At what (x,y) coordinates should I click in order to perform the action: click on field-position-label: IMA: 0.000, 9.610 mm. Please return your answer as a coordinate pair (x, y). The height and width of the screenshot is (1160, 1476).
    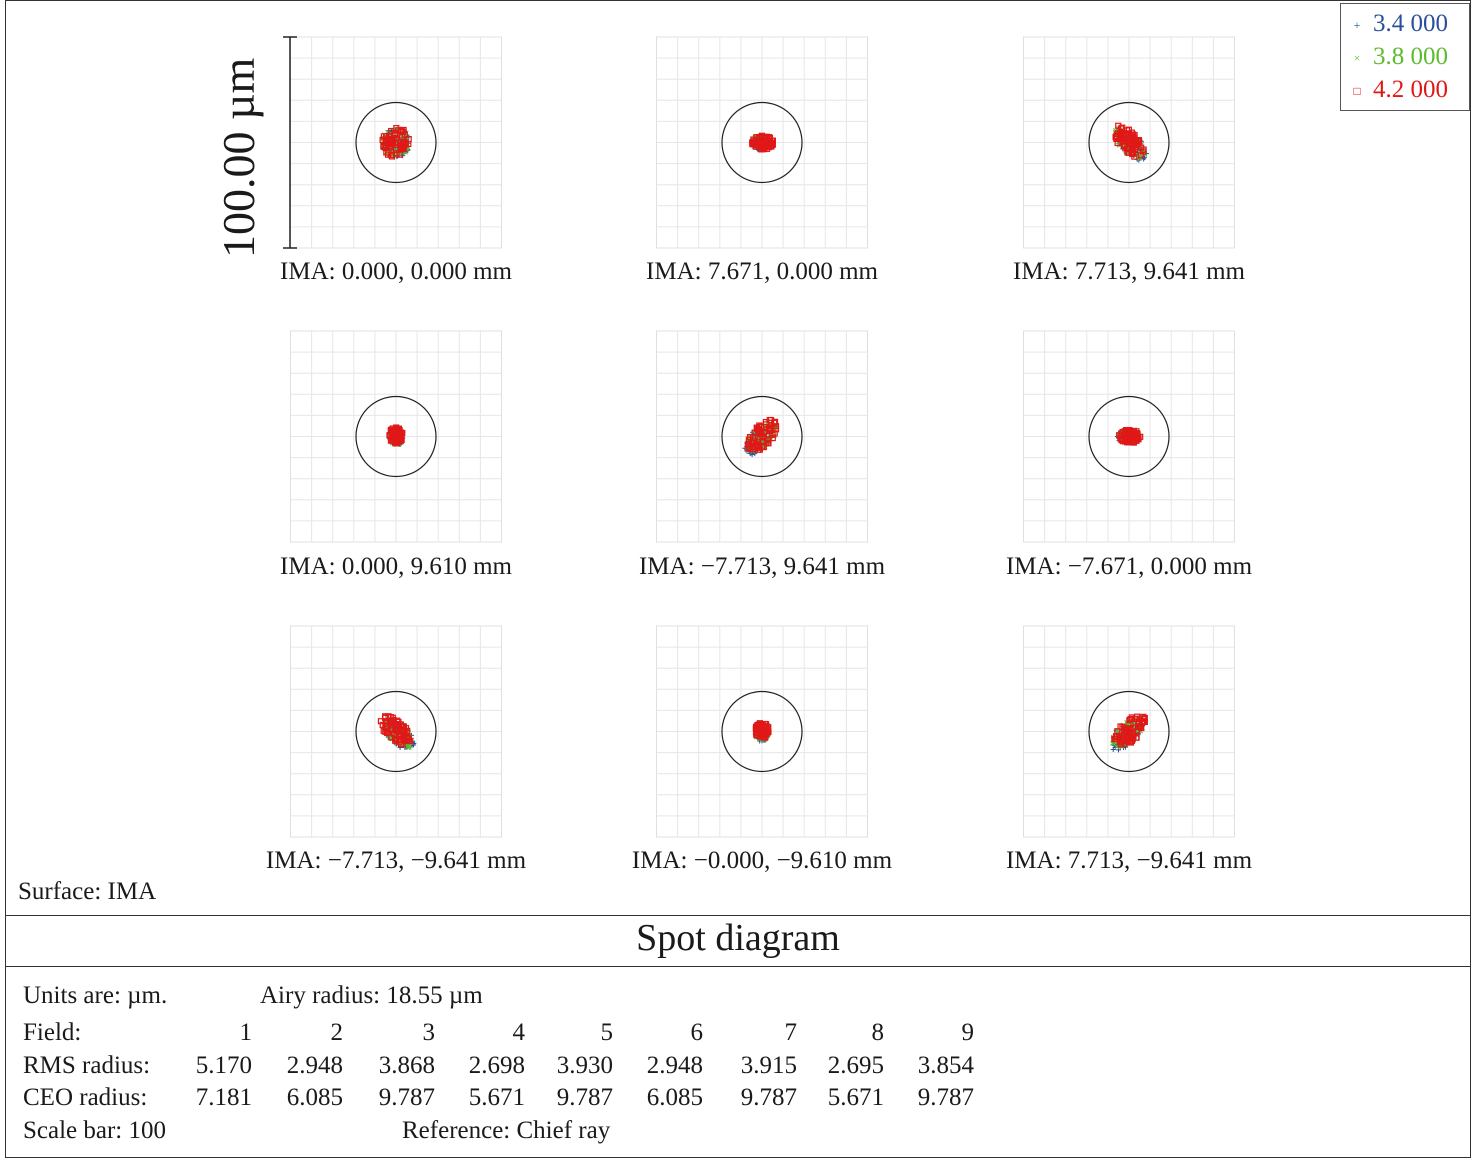
    Looking at the image, I should click on (396, 566).